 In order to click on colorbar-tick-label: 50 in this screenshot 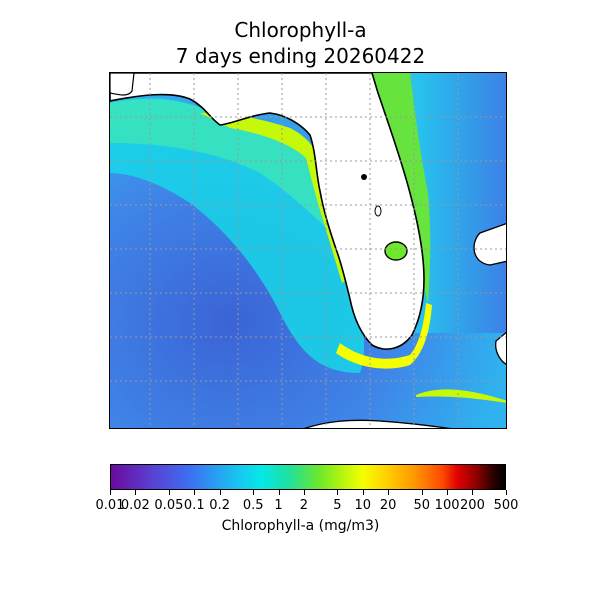, I will do `click(421, 505)`.